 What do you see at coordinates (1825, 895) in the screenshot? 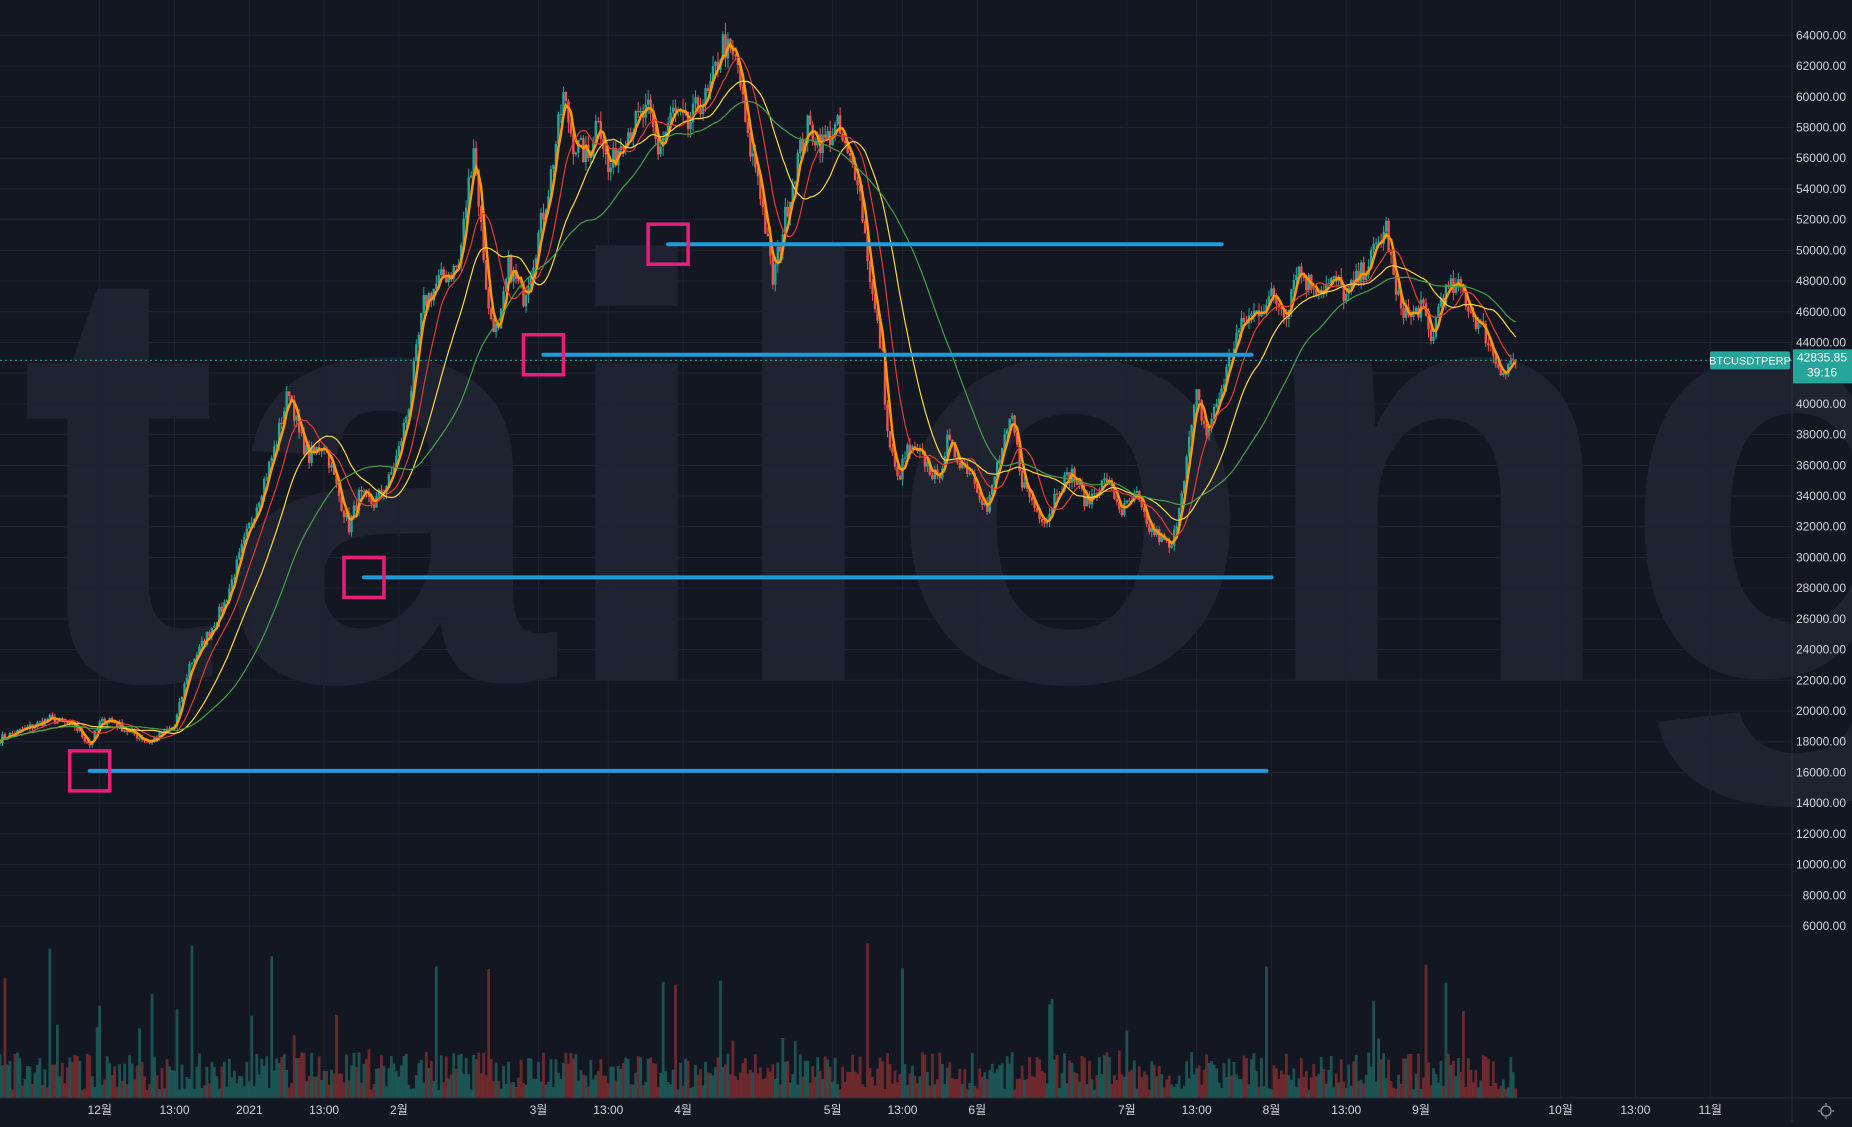
I see `price-tick-label: 8000.00` at bounding box center [1825, 895].